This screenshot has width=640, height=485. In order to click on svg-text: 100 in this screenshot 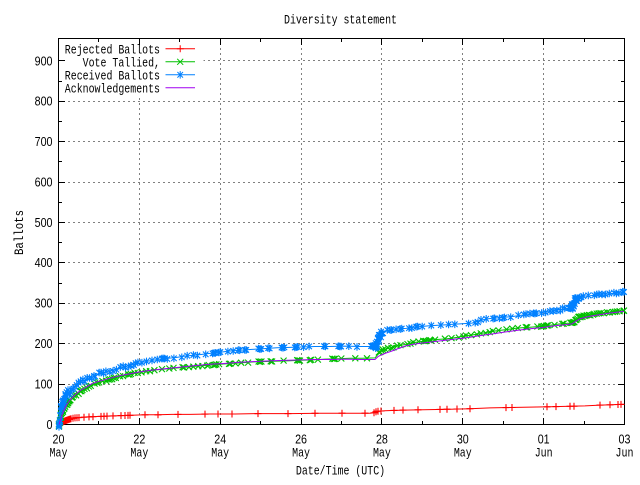, I will do `click(44, 384)`.